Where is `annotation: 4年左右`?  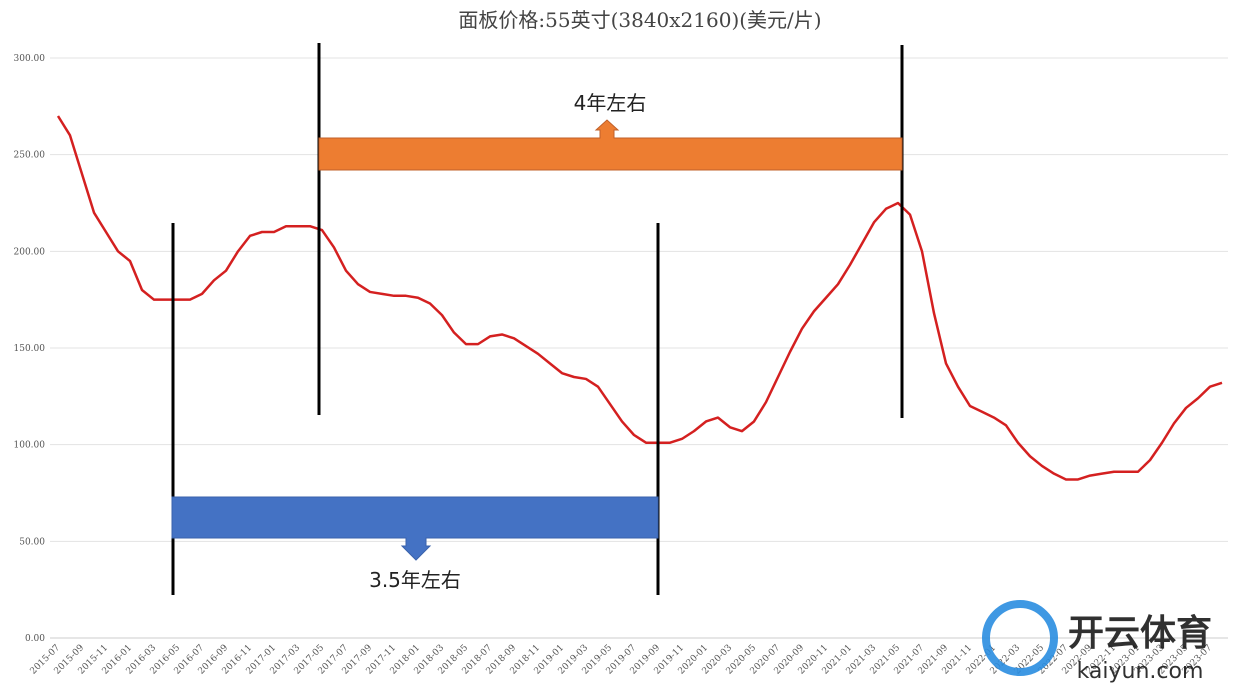
annotation: 4年左右 is located at coordinates (610, 103).